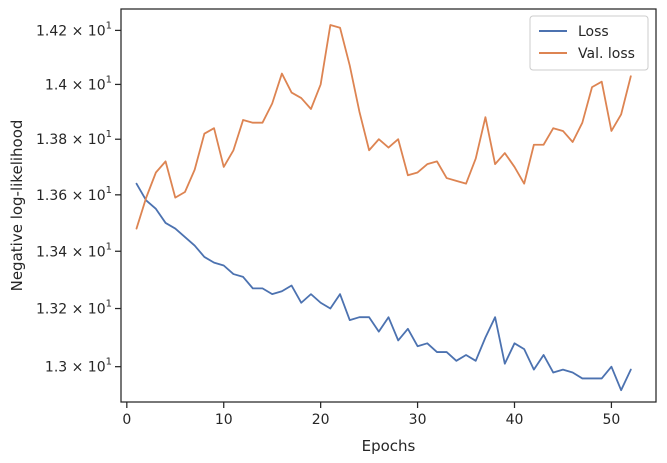 The height and width of the screenshot is (463, 667). What do you see at coordinates (78, 366) in the screenshot?
I see `y-tick-label: 1.3 × 10¹` at bounding box center [78, 366].